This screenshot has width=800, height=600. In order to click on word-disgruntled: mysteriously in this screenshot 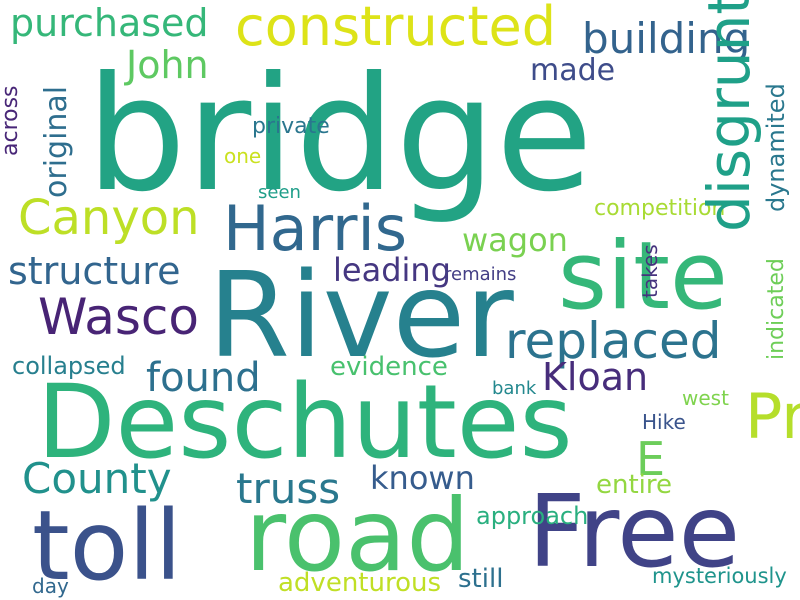, I will do `click(719, 576)`.